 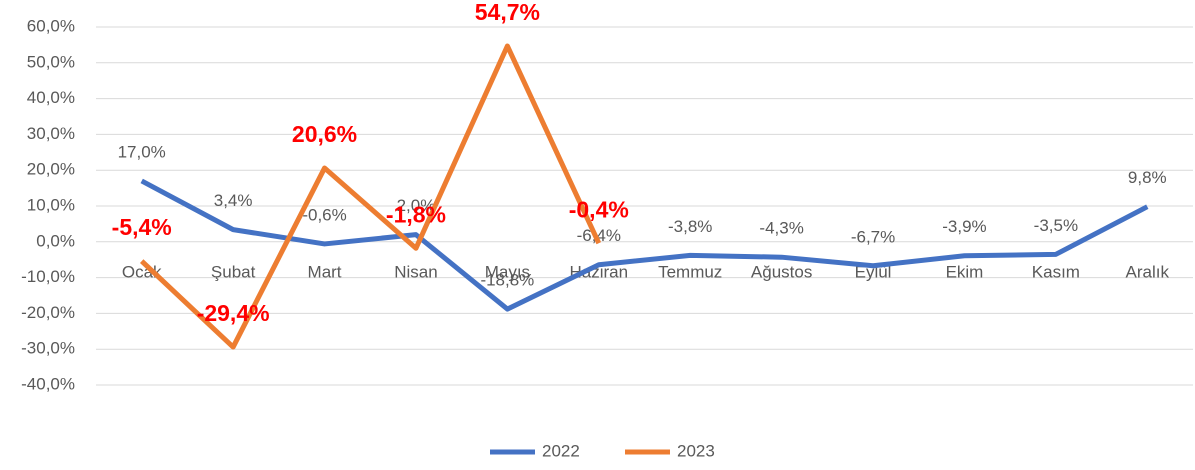 What do you see at coordinates (1148, 271) in the screenshot?
I see `x-tick-label: Aralık` at bounding box center [1148, 271].